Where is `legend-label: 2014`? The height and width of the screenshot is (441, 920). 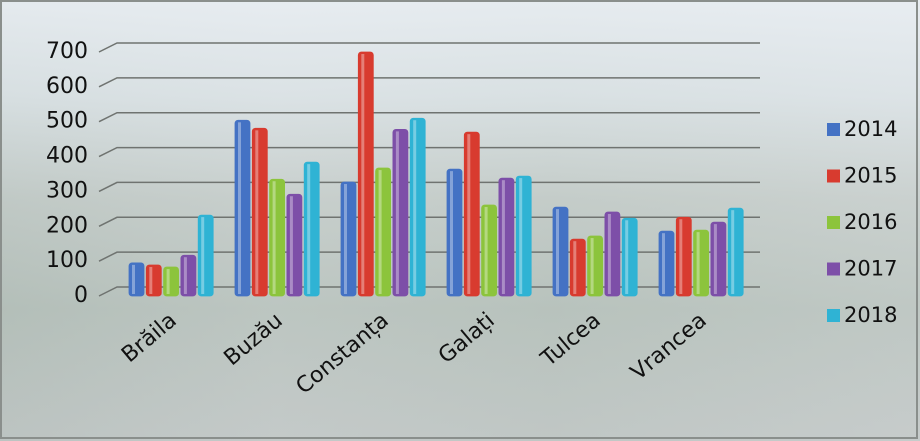
legend-label: 2014 is located at coordinates (870, 129).